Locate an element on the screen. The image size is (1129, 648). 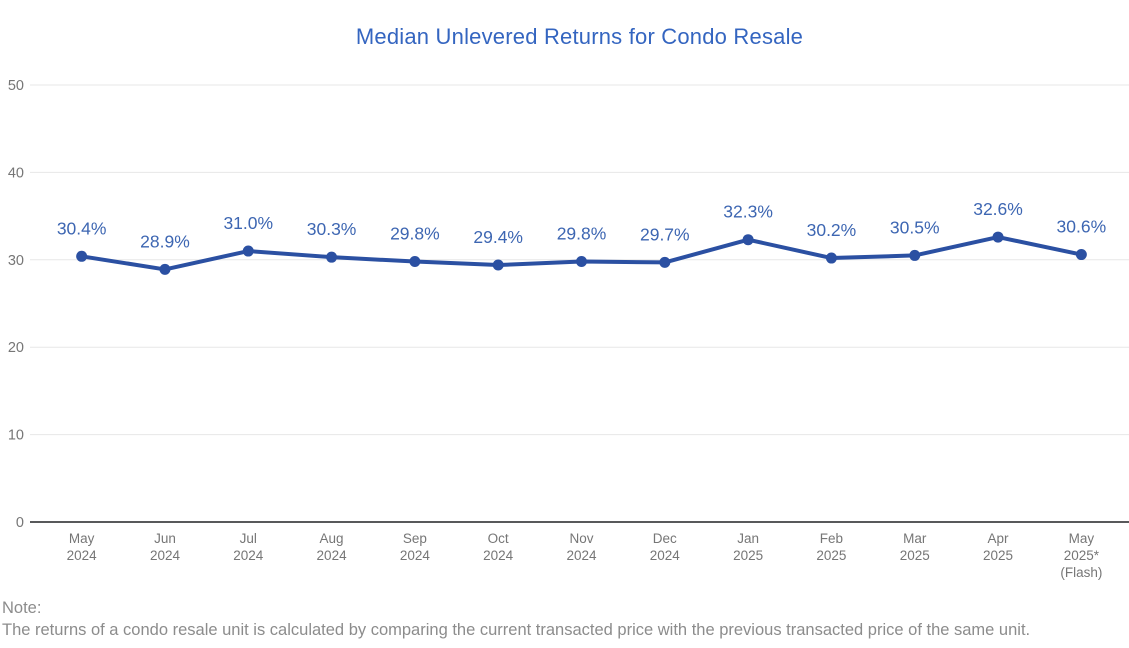
x-tick-label: Jul 2024 is located at coordinates (248, 547).